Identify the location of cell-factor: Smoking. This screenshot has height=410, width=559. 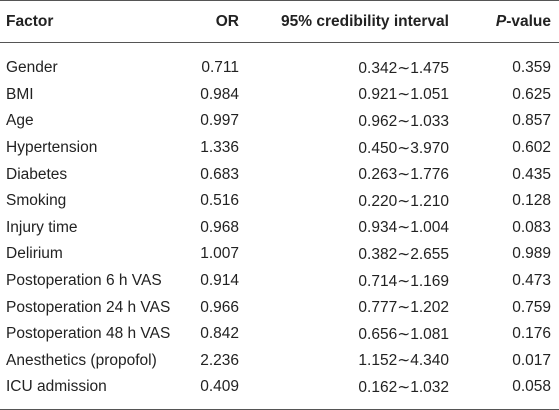
(36, 201).